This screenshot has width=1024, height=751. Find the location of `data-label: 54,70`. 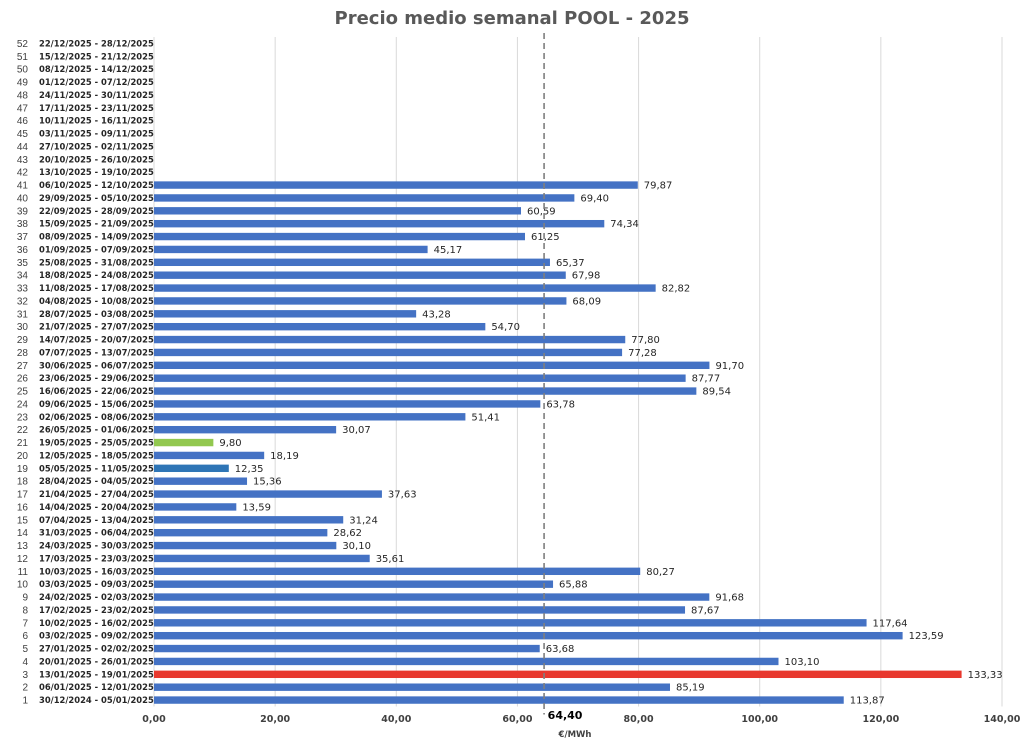

data-label: 54,70 is located at coordinates (505, 327).